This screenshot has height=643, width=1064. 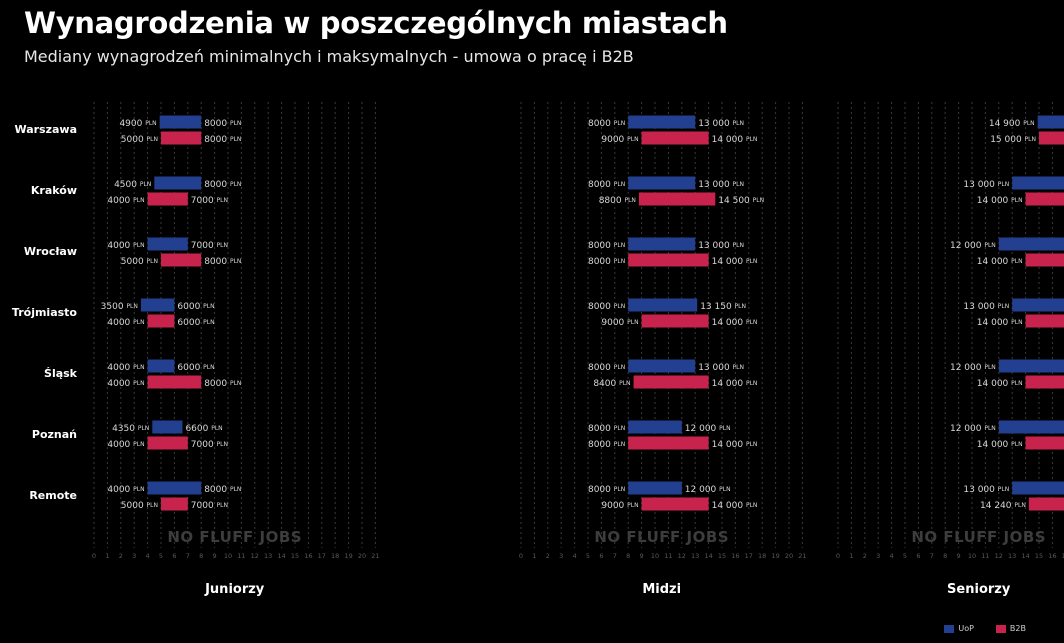 I want to click on x-tick-label: 1, so click(x=107, y=556).